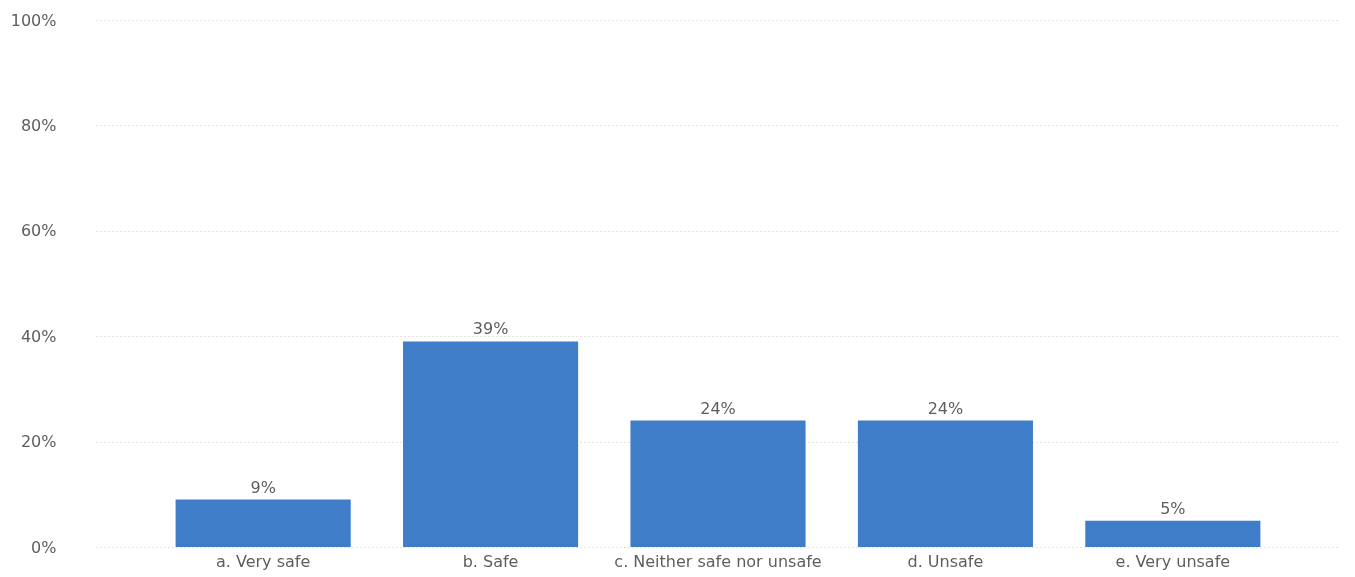  Describe the element at coordinates (44, 547) in the screenshot. I see `y-tick-label: 0%` at that location.